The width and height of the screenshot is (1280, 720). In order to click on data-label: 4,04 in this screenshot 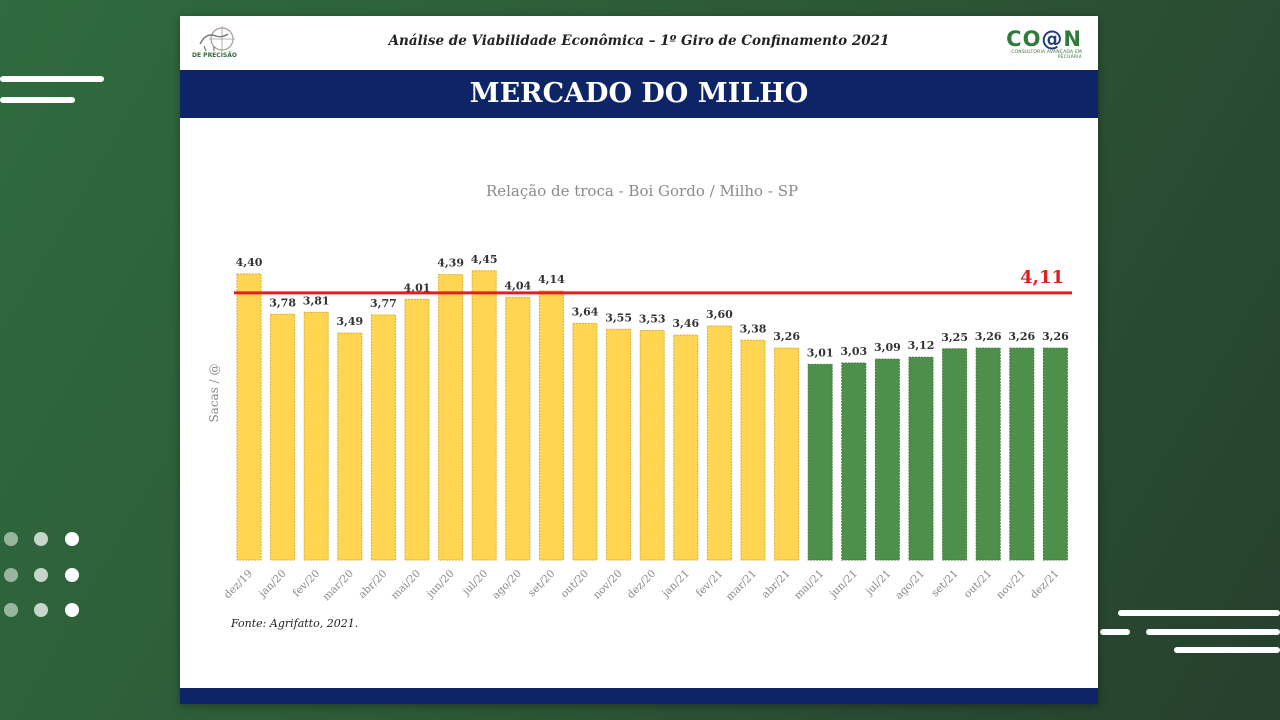, I will do `click(517, 285)`.